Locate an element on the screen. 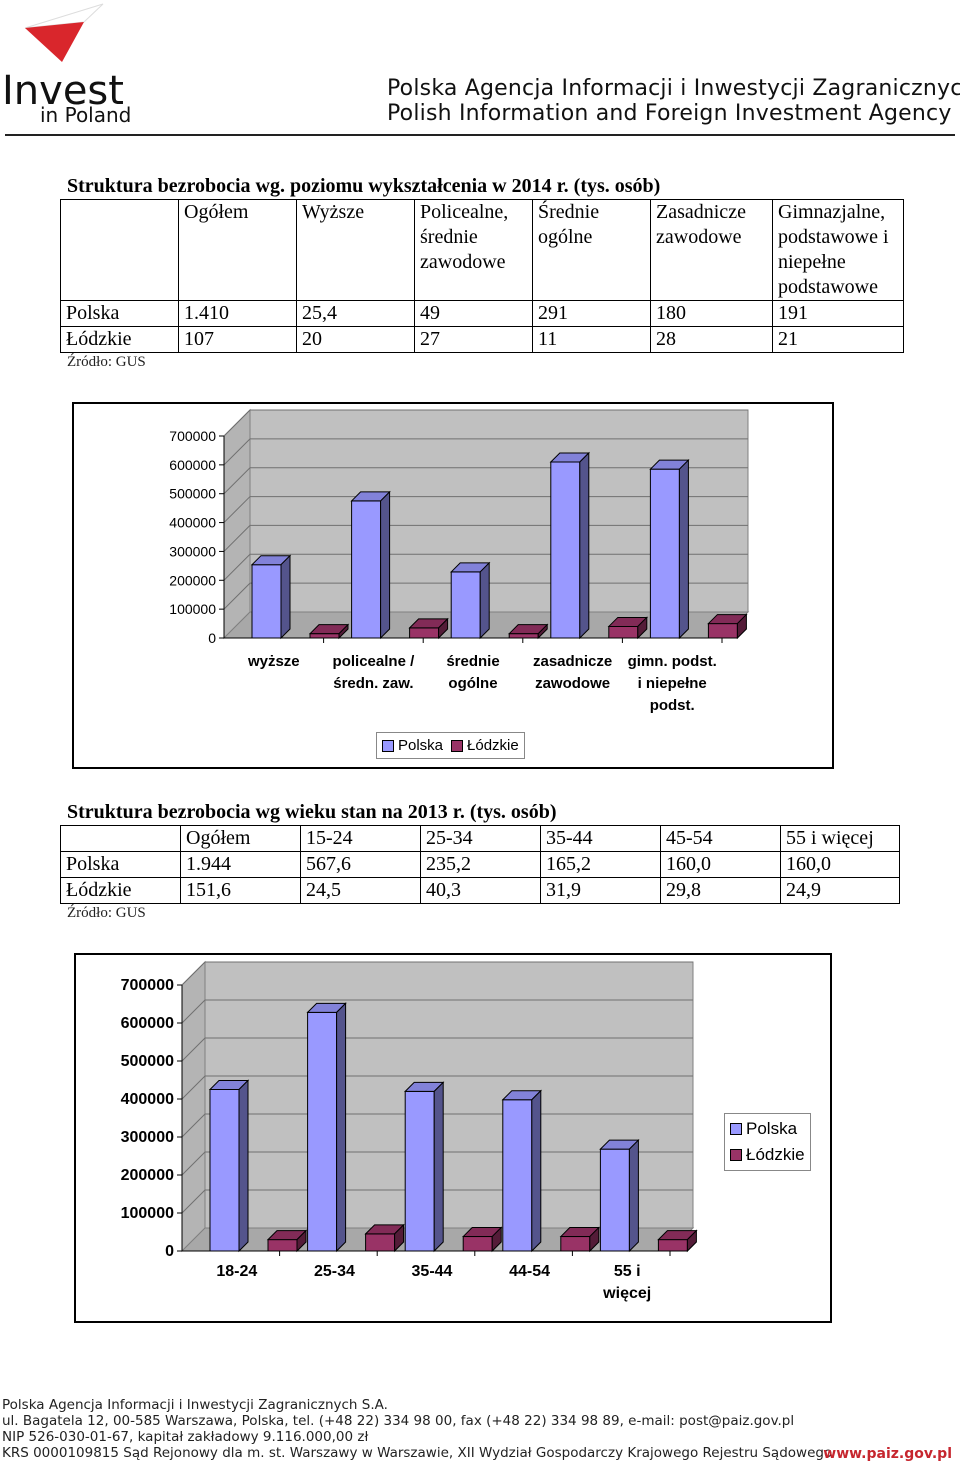 This screenshot has width=960, height=1465. x-category-label: 55 i is located at coordinates (627, 1271).